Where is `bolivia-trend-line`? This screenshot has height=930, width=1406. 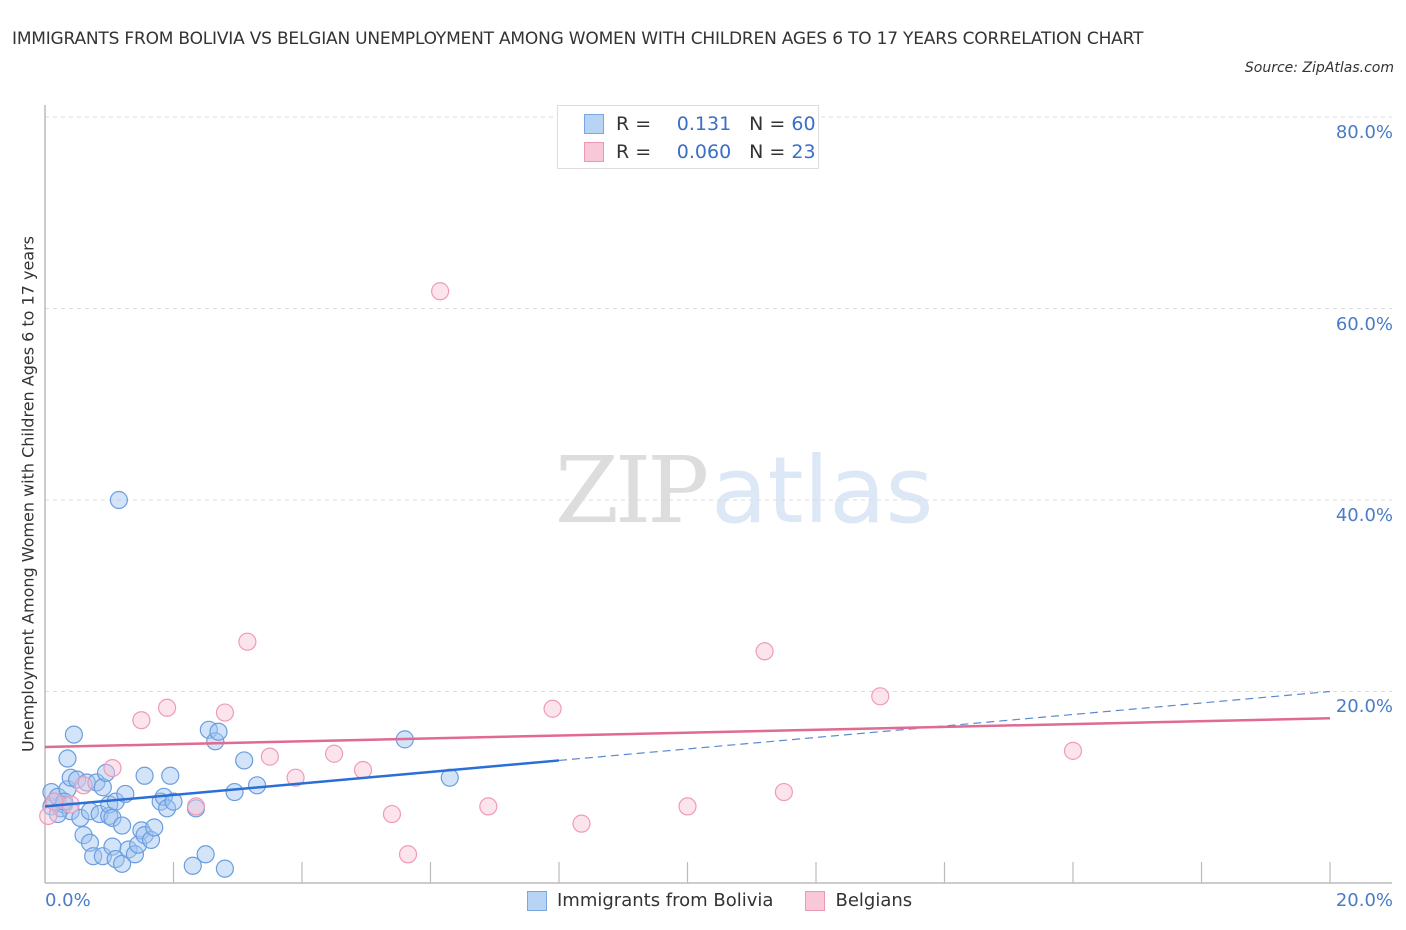 bolivia-trend-line is located at coordinates (302, 783).